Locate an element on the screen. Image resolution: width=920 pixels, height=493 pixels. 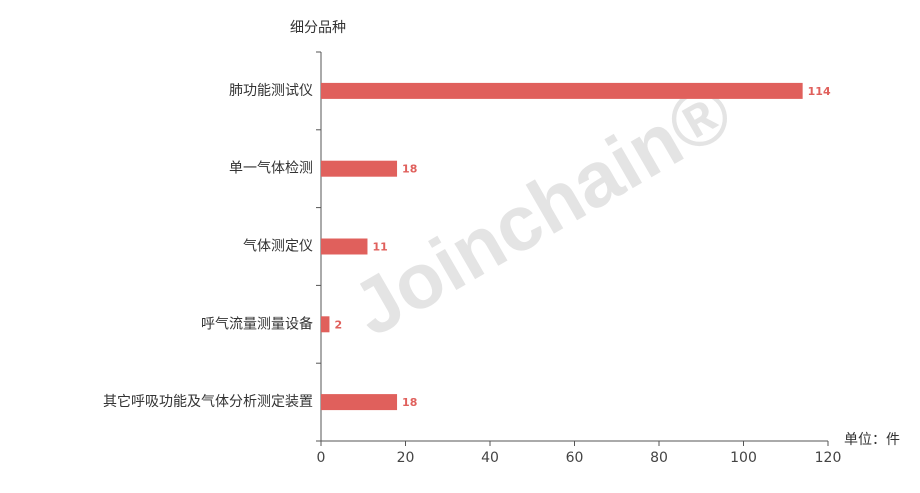
y-tick-label: 单一气体检测 is located at coordinates (271, 169).